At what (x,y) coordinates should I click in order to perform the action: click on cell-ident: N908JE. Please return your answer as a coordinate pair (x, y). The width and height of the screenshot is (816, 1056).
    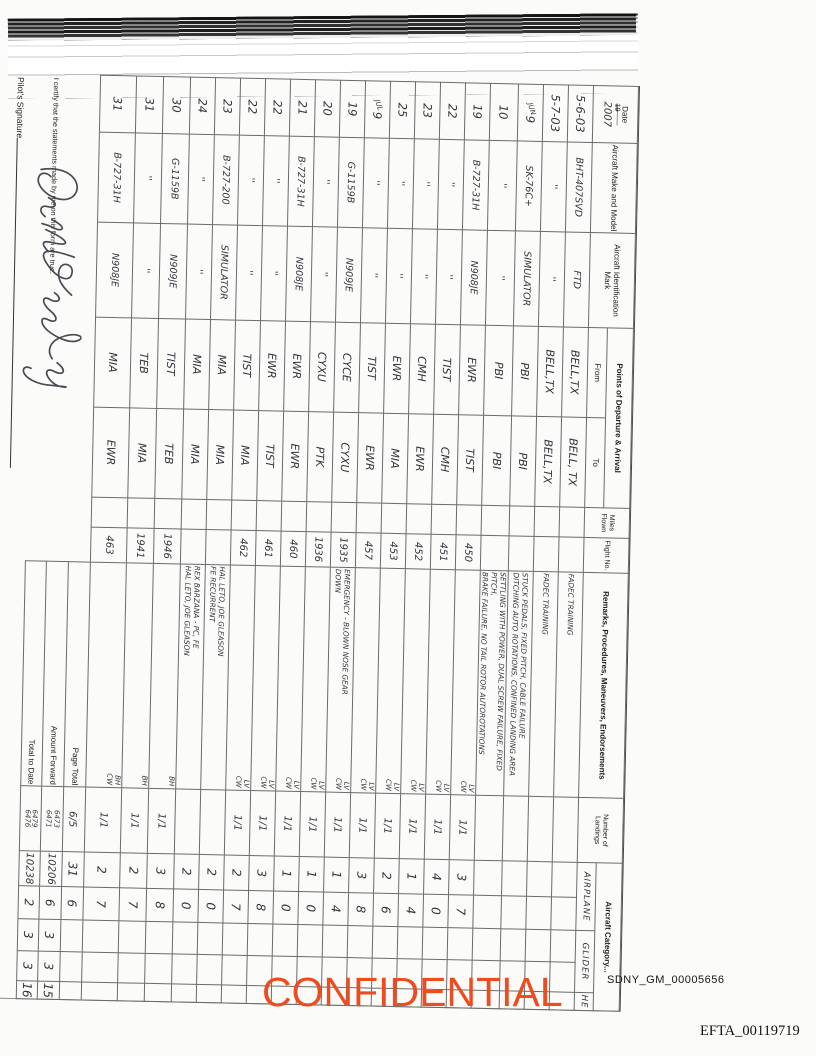
    Looking at the image, I should click on (299, 274).